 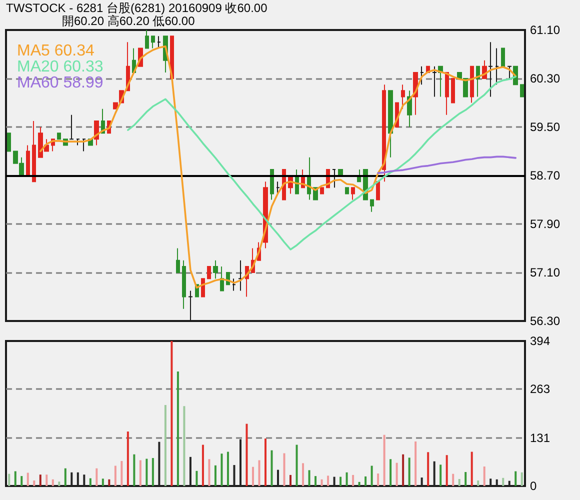 I want to click on y-tick-label: 263, so click(x=540, y=389).